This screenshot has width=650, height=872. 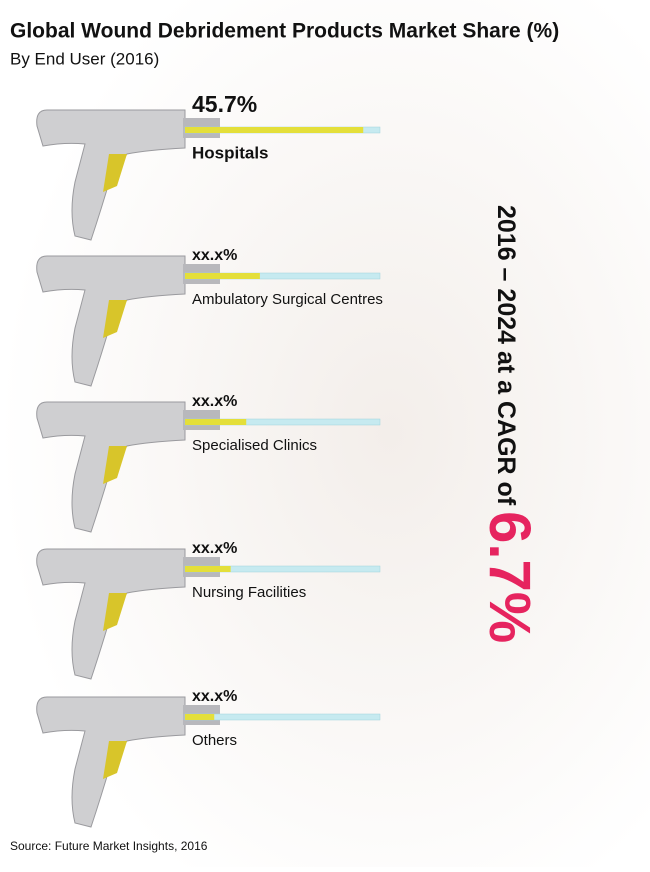 What do you see at coordinates (224, 104) in the screenshot?
I see `value-label: 45.7%` at bounding box center [224, 104].